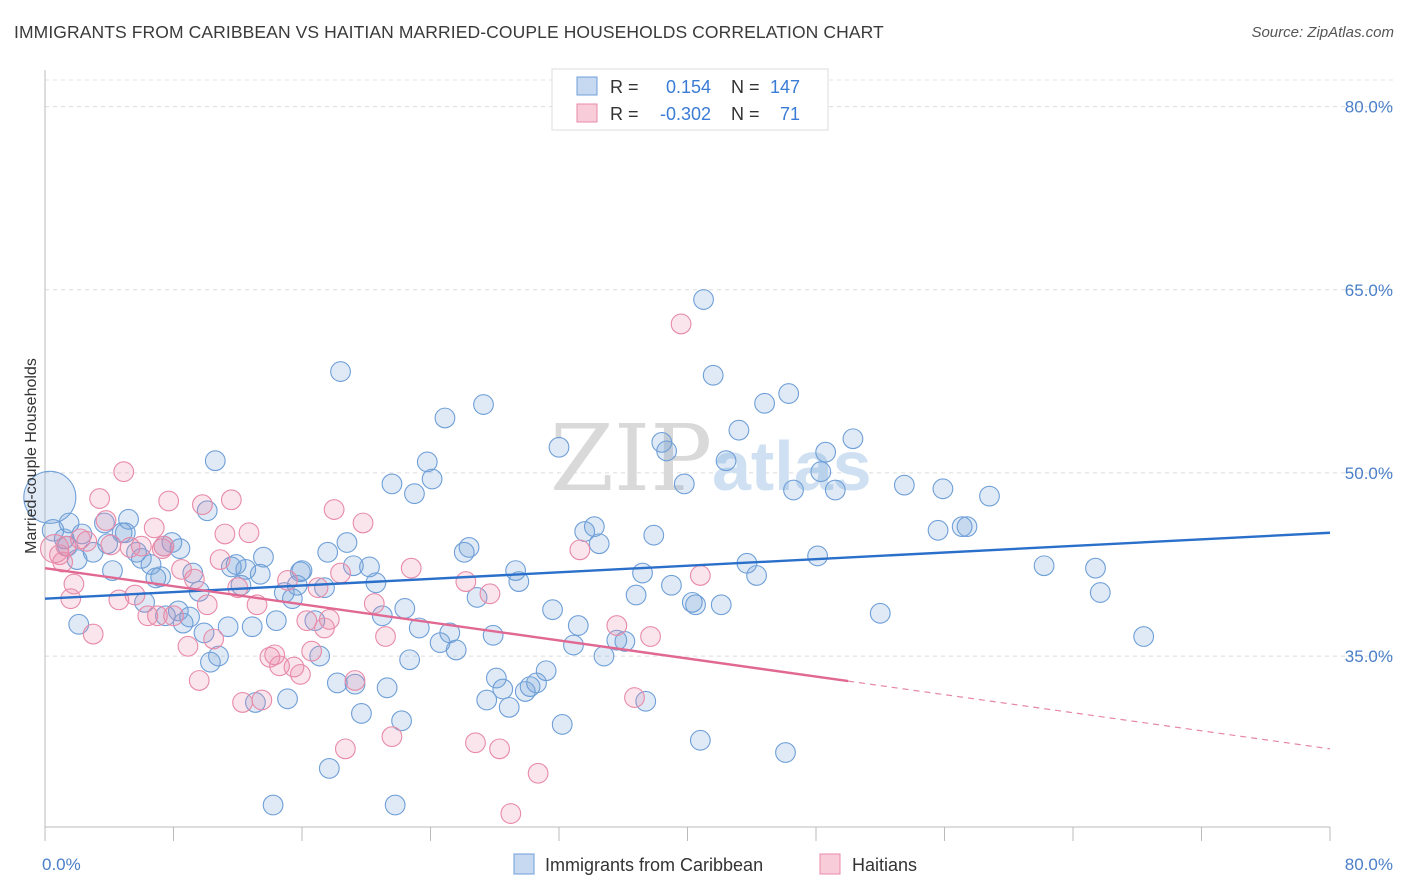 This screenshot has width=1406, height=892. I want to click on trend-line-haitians, so click(446, 624).